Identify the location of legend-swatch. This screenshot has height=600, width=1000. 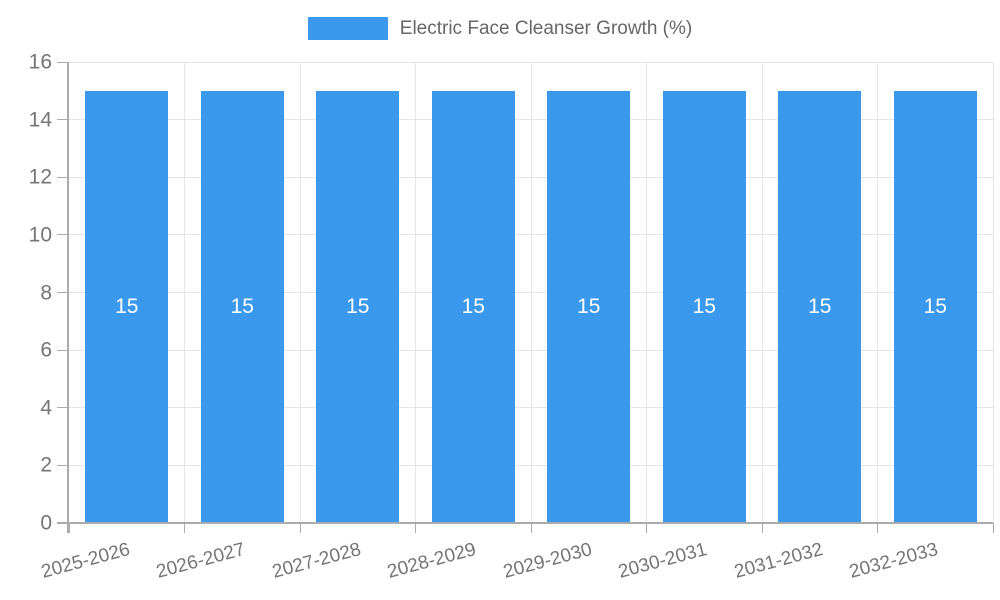
(347, 28).